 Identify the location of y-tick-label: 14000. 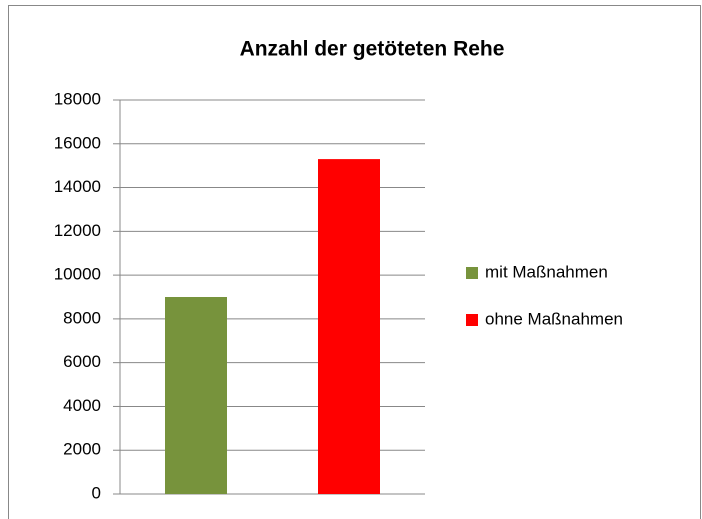
(77, 186).